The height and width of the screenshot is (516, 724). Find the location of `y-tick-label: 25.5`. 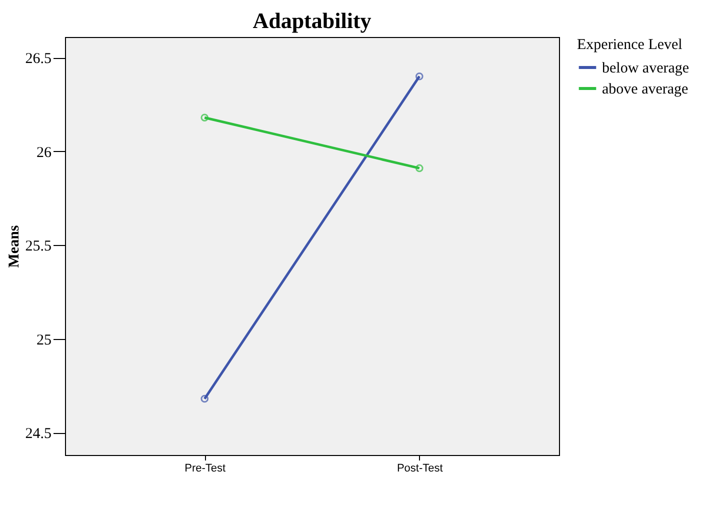

y-tick-label: 25.5 is located at coordinates (38, 246).